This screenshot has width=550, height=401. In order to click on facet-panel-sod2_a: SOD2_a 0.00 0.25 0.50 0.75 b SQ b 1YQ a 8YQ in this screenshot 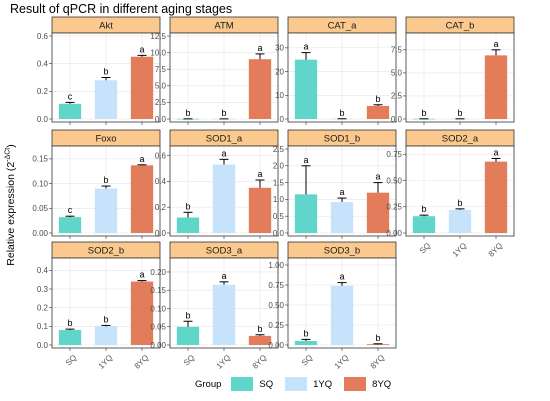, I will do `click(450, 194)`.